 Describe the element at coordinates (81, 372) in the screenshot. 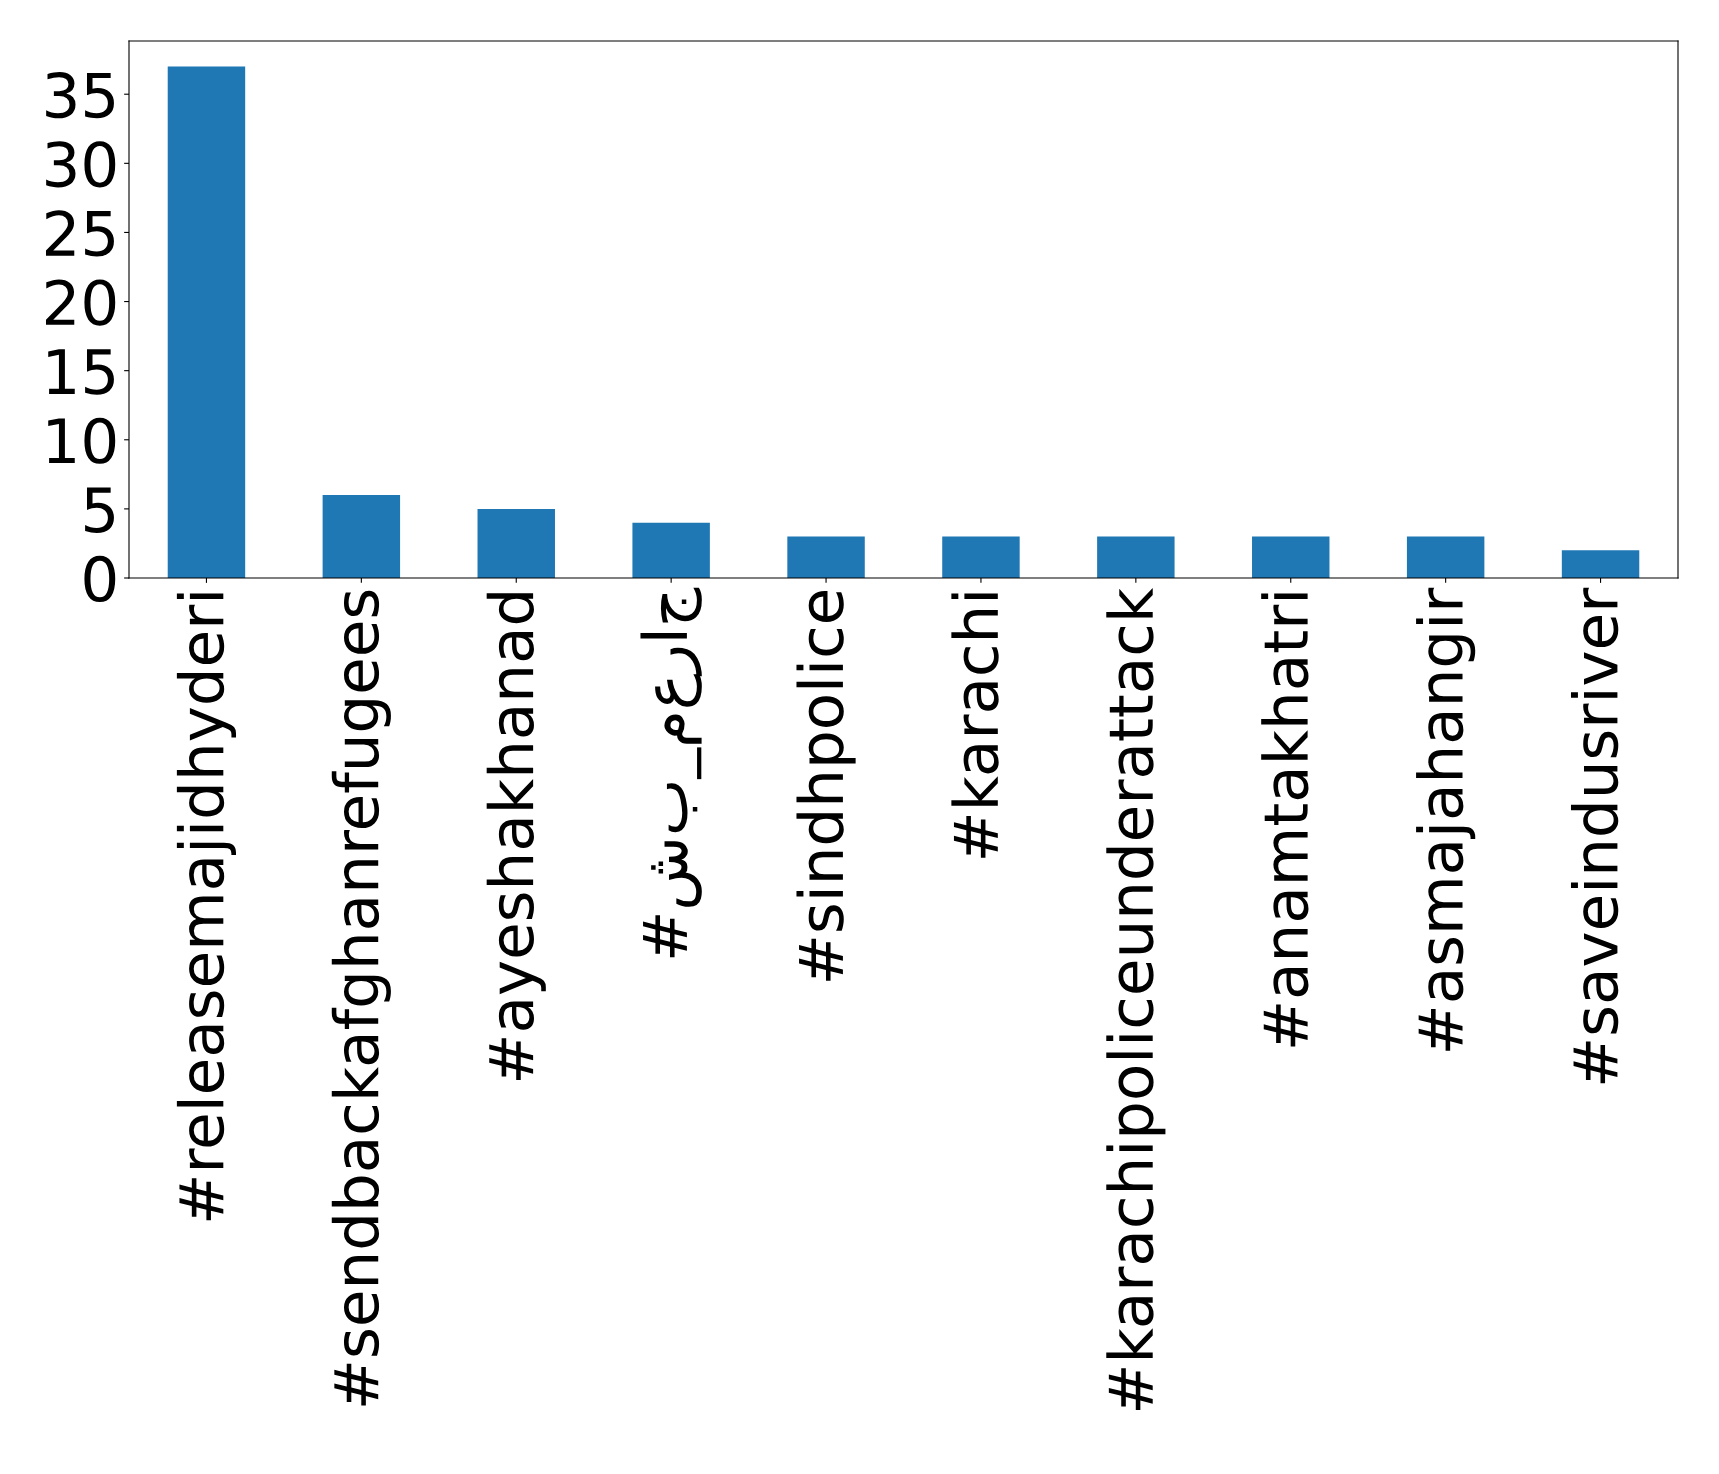

I see `y-tick-label: 15` at that location.